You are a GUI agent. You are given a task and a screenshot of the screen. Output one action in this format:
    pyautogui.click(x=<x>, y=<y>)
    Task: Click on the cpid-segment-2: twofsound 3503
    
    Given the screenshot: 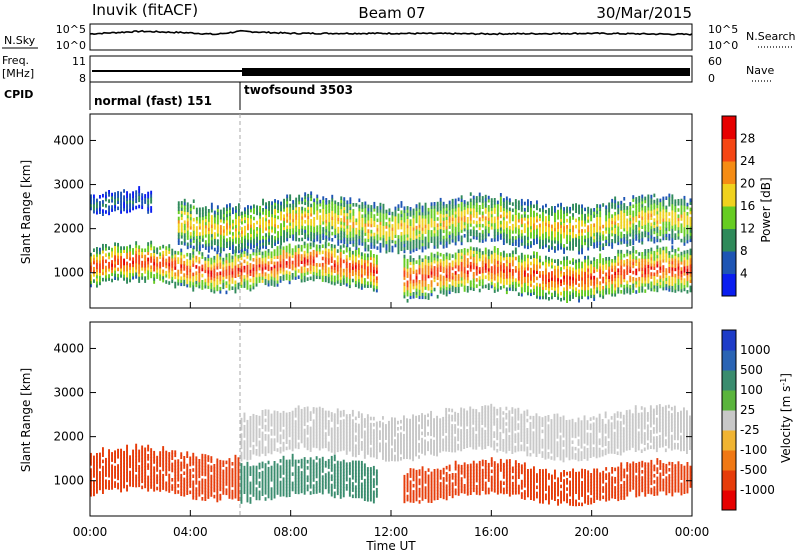 What is the action you would take?
    pyautogui.click(x=298, y=90)
    